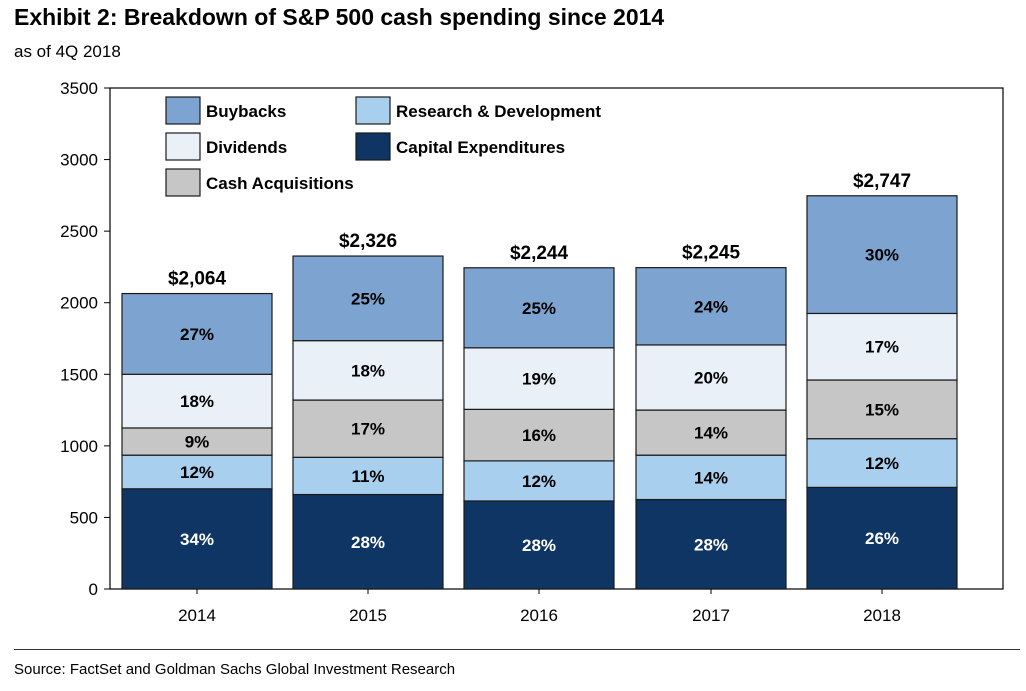  I want to click on total-label: $2,244, so click(539, 253).